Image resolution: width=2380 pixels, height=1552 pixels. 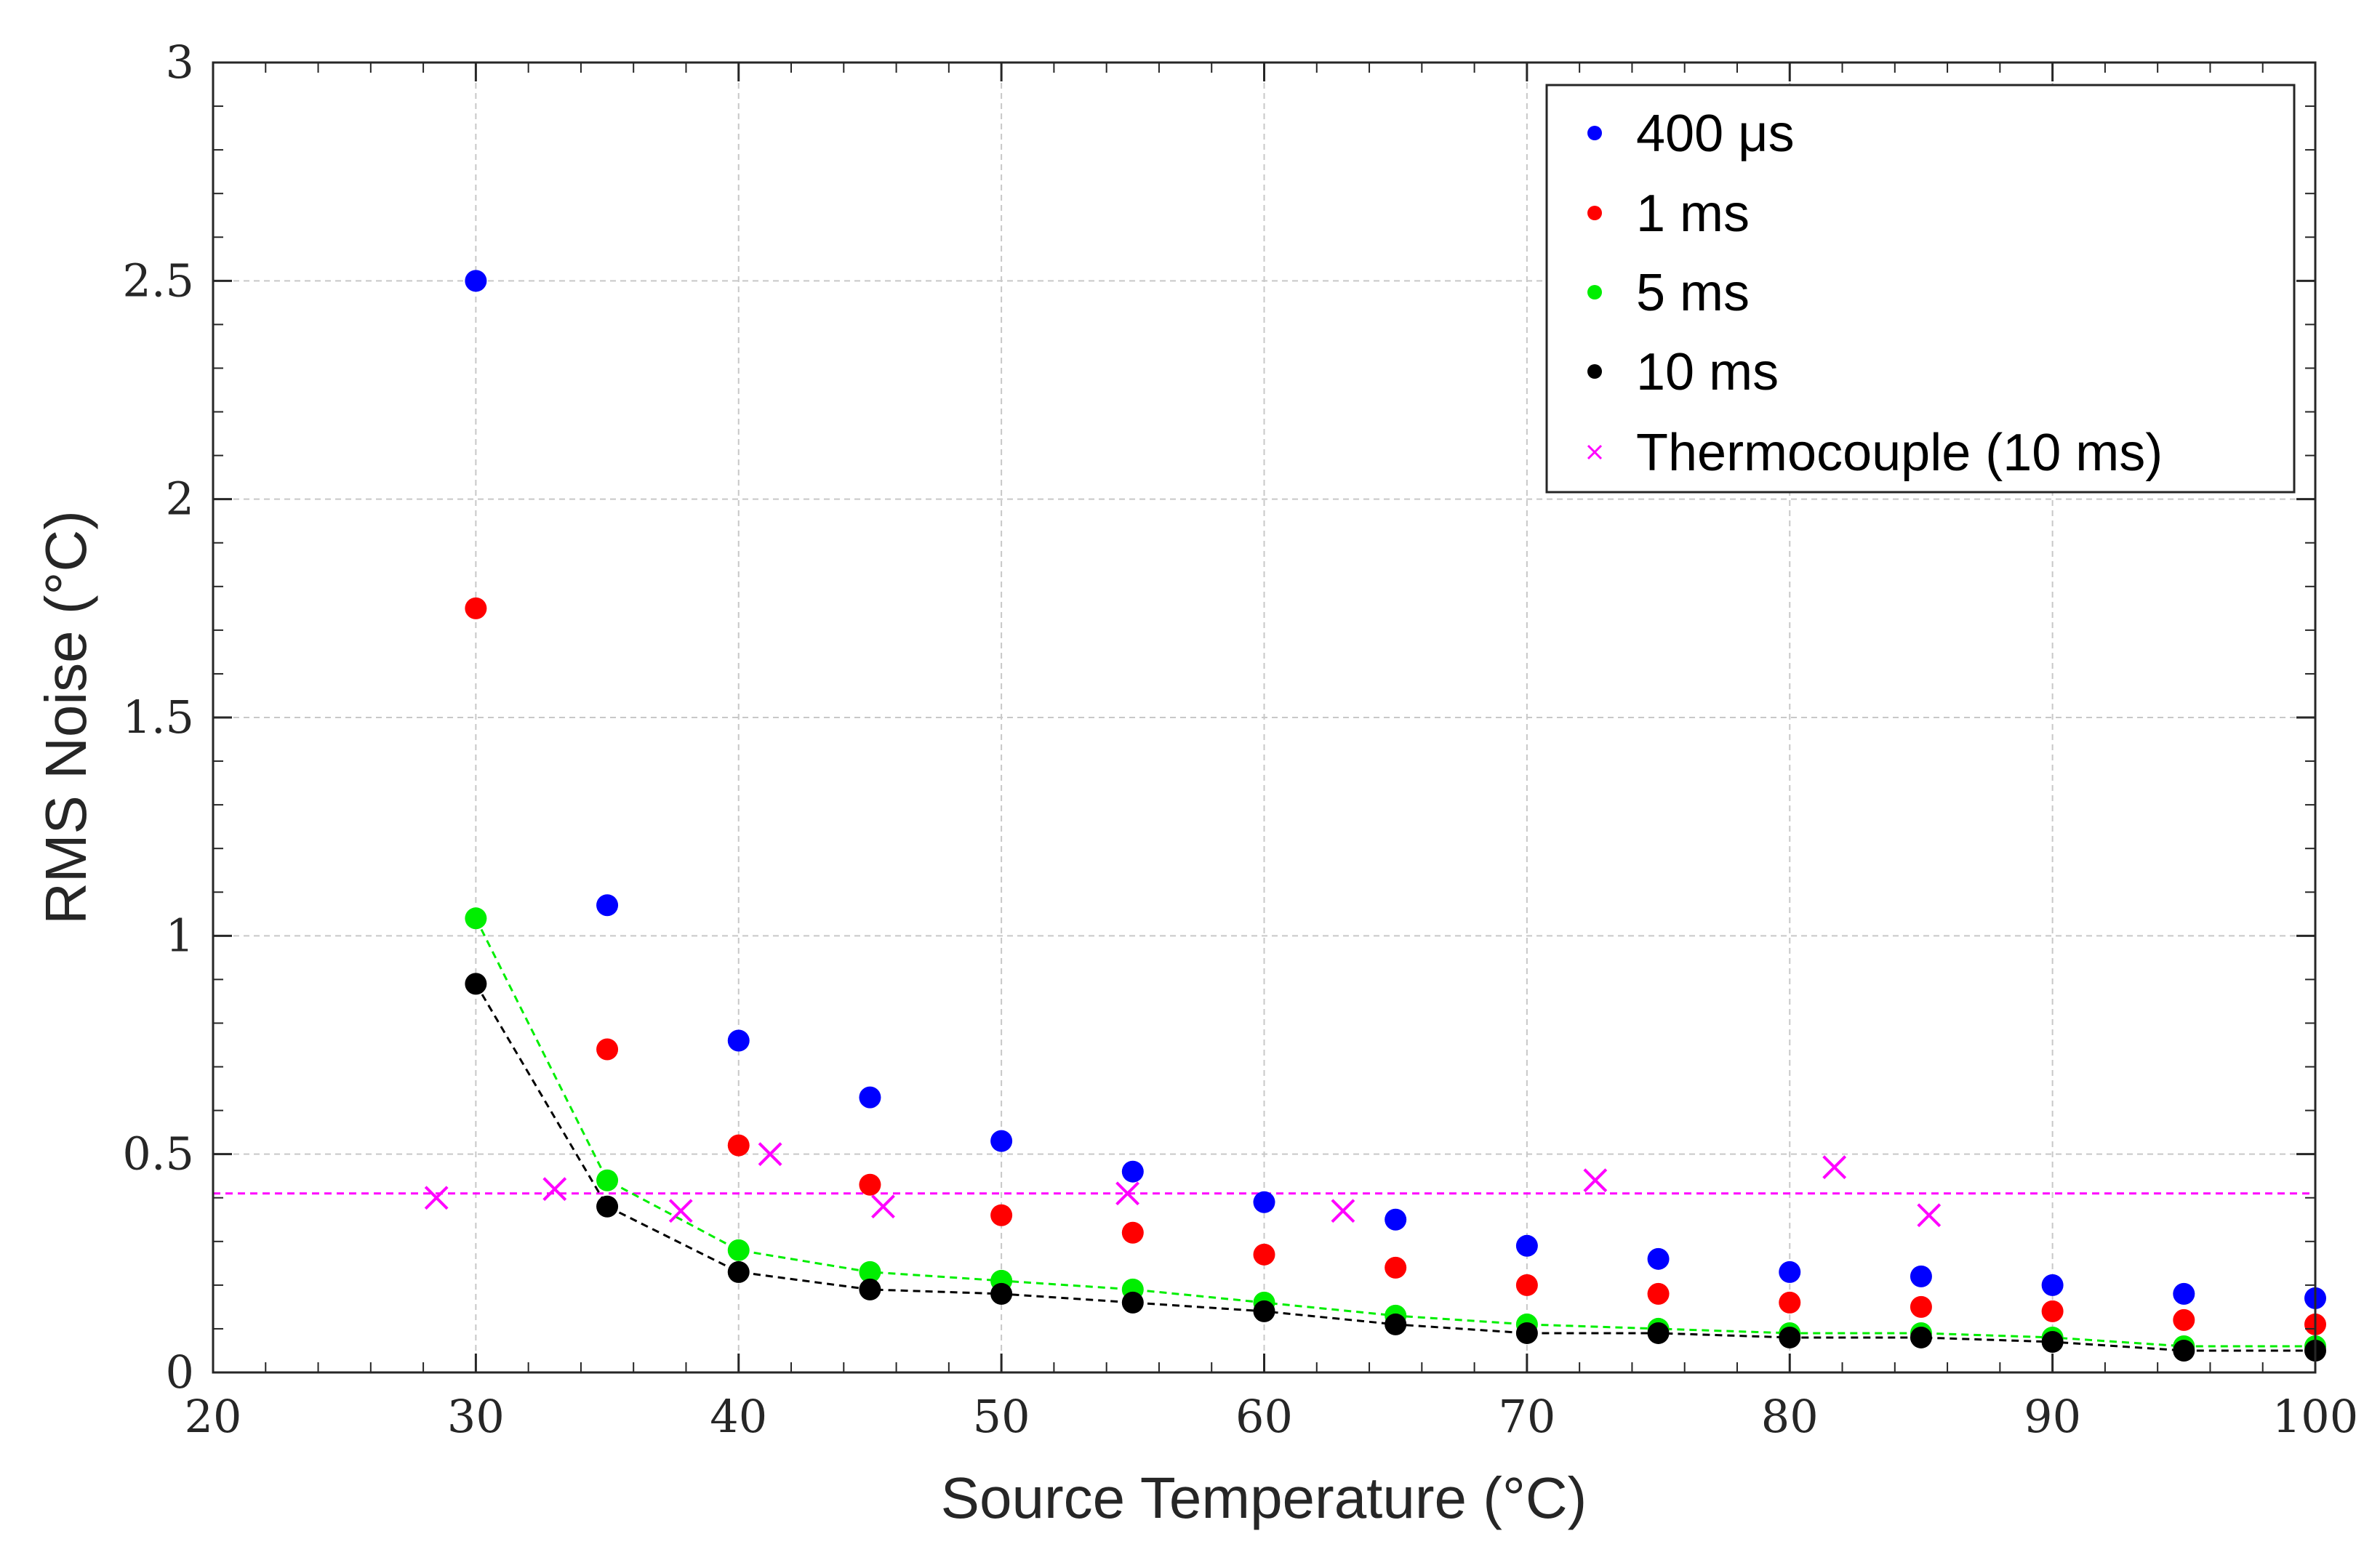 What do you see at coordinates (180, 1372) in the screenshot?
I see `y-tick-label: 0` at bounding box center [180, 1372].